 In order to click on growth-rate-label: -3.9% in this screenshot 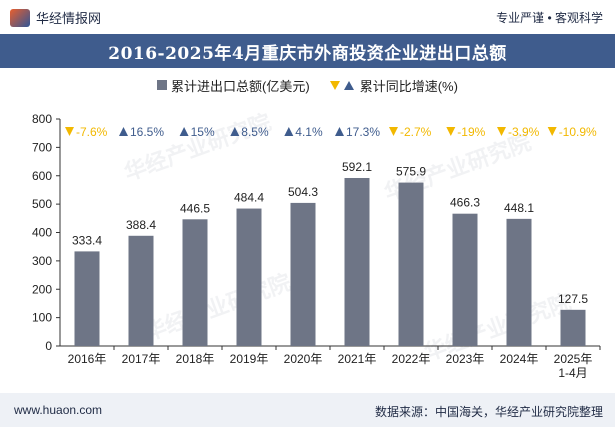, I will do `click(524, 132)`.